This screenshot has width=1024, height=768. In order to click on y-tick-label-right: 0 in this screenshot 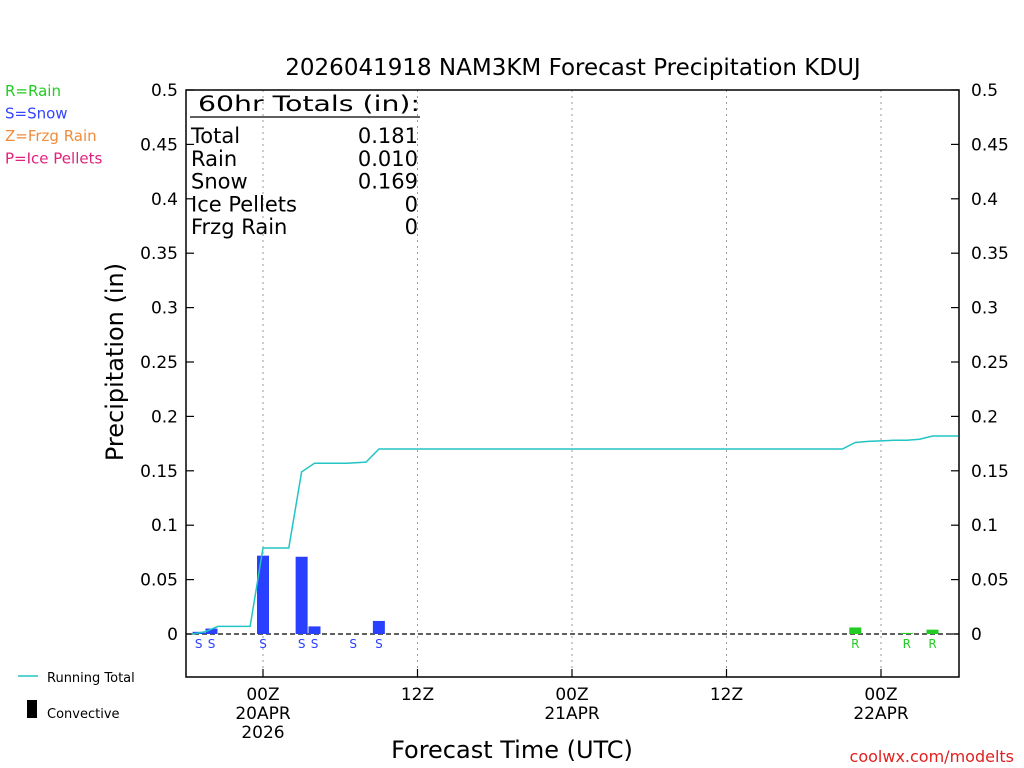, I will do `click(976, 635)`.